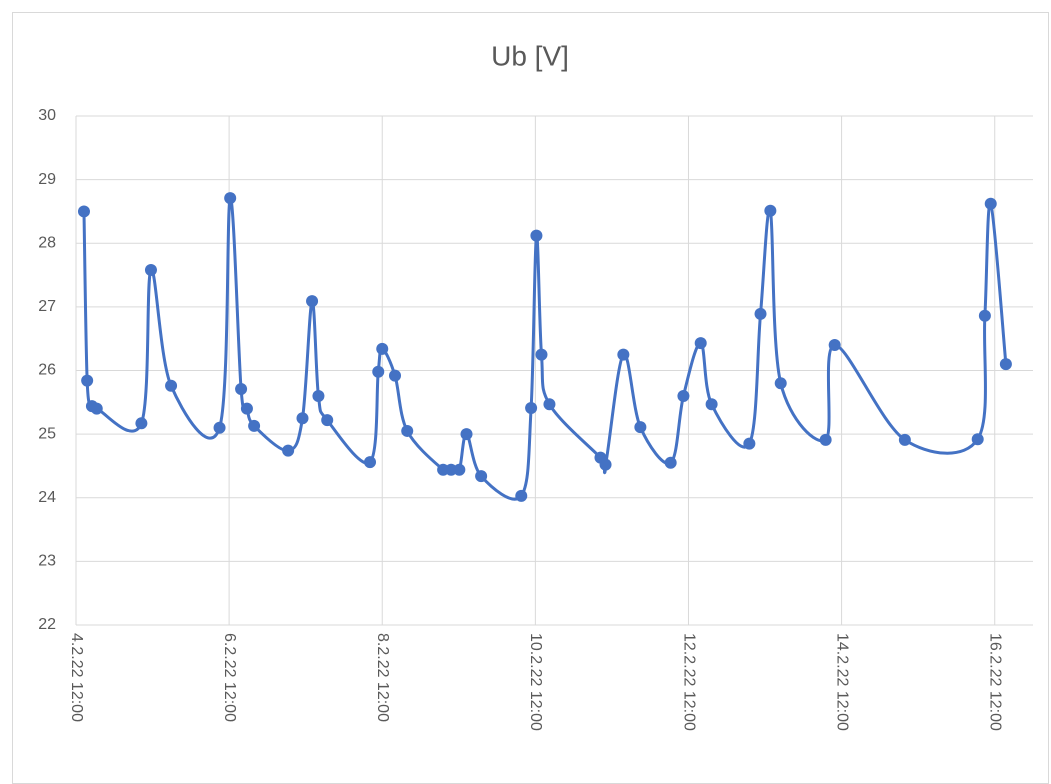 This screenshot has height=784, width=1051. What do you see at coordinates (47, 370) in the screenshot?
I see `y-tick-label: 26` at bounding box center [47, 370].